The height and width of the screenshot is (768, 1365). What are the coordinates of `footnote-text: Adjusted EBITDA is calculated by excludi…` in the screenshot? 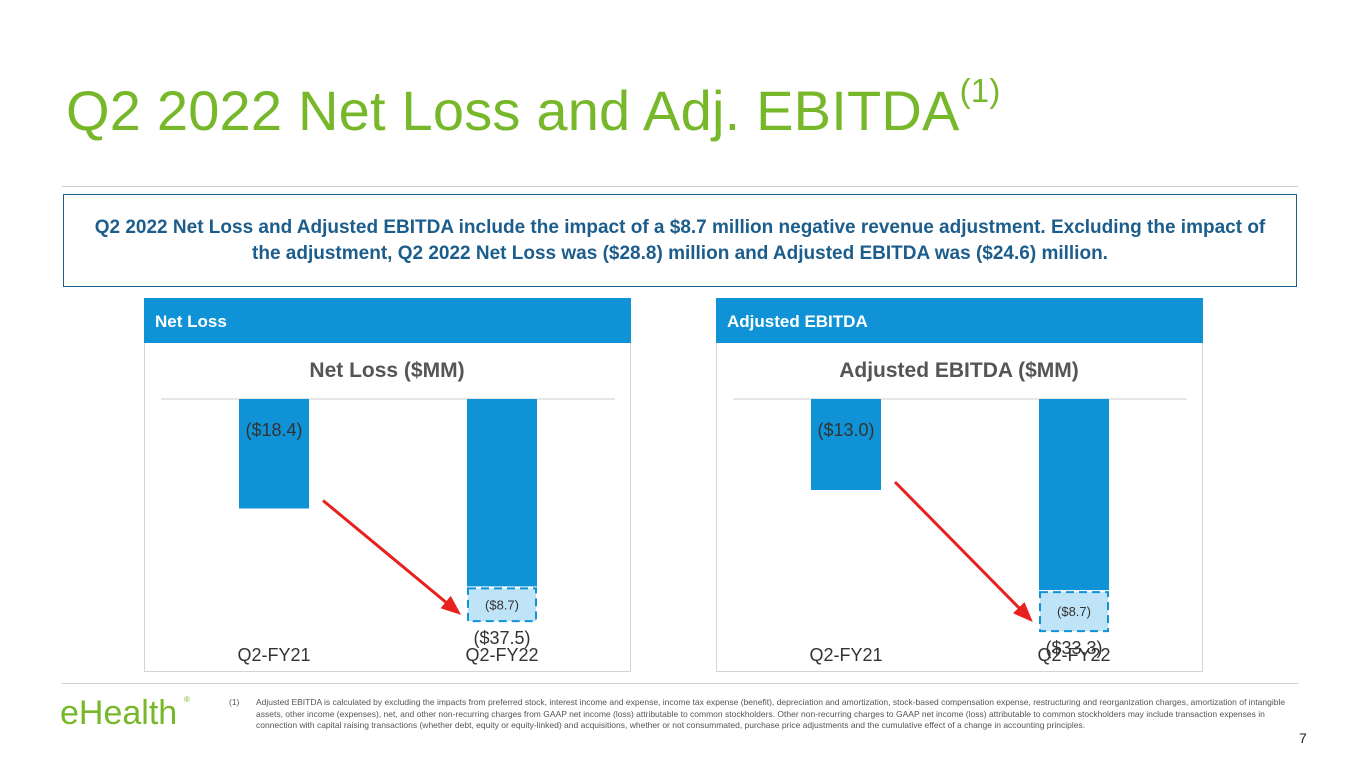 It's located at (771, 713).